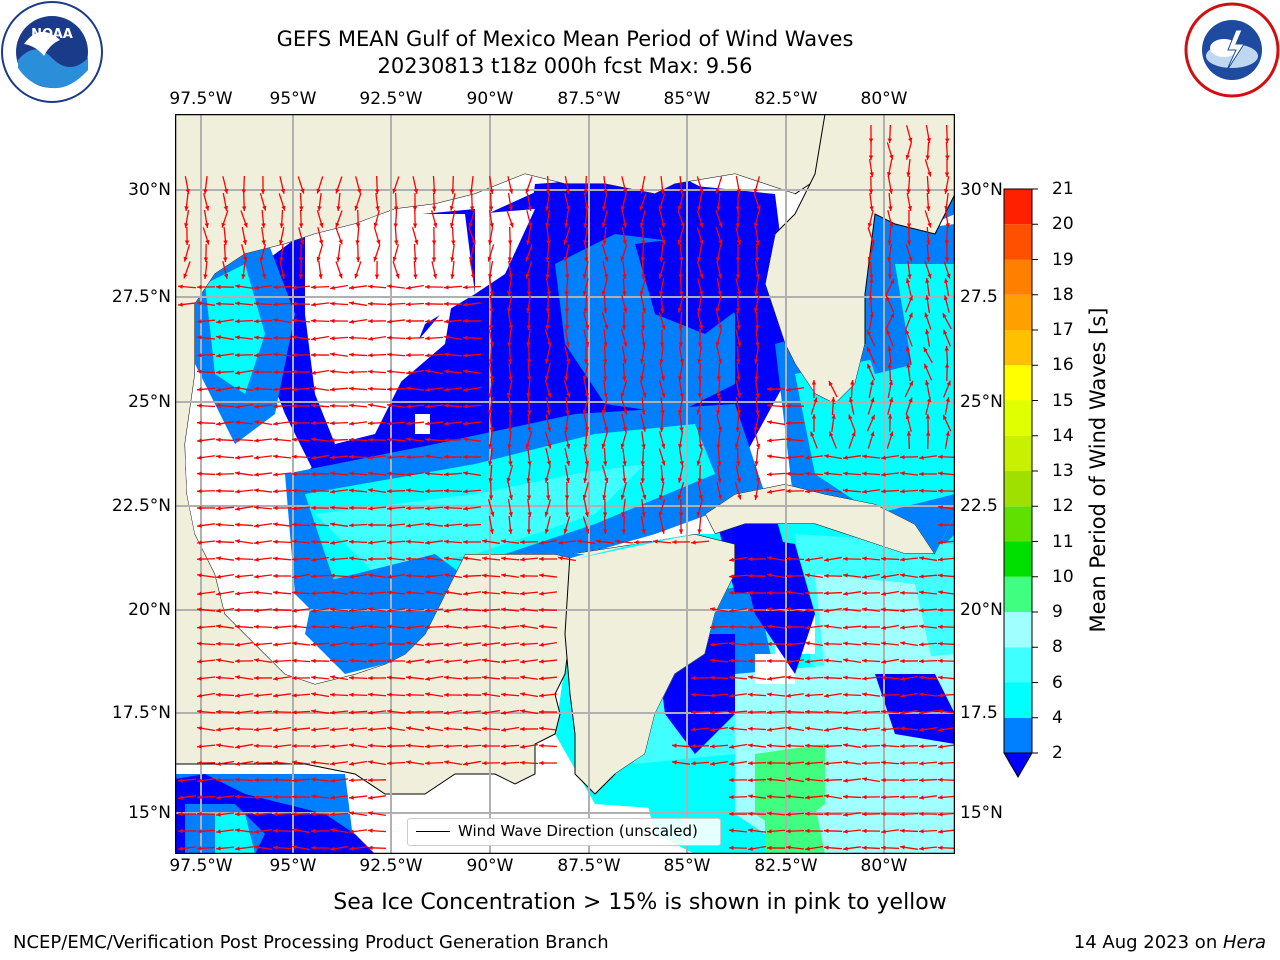  I want to click on colorbar-segment, so click(1018, 630).